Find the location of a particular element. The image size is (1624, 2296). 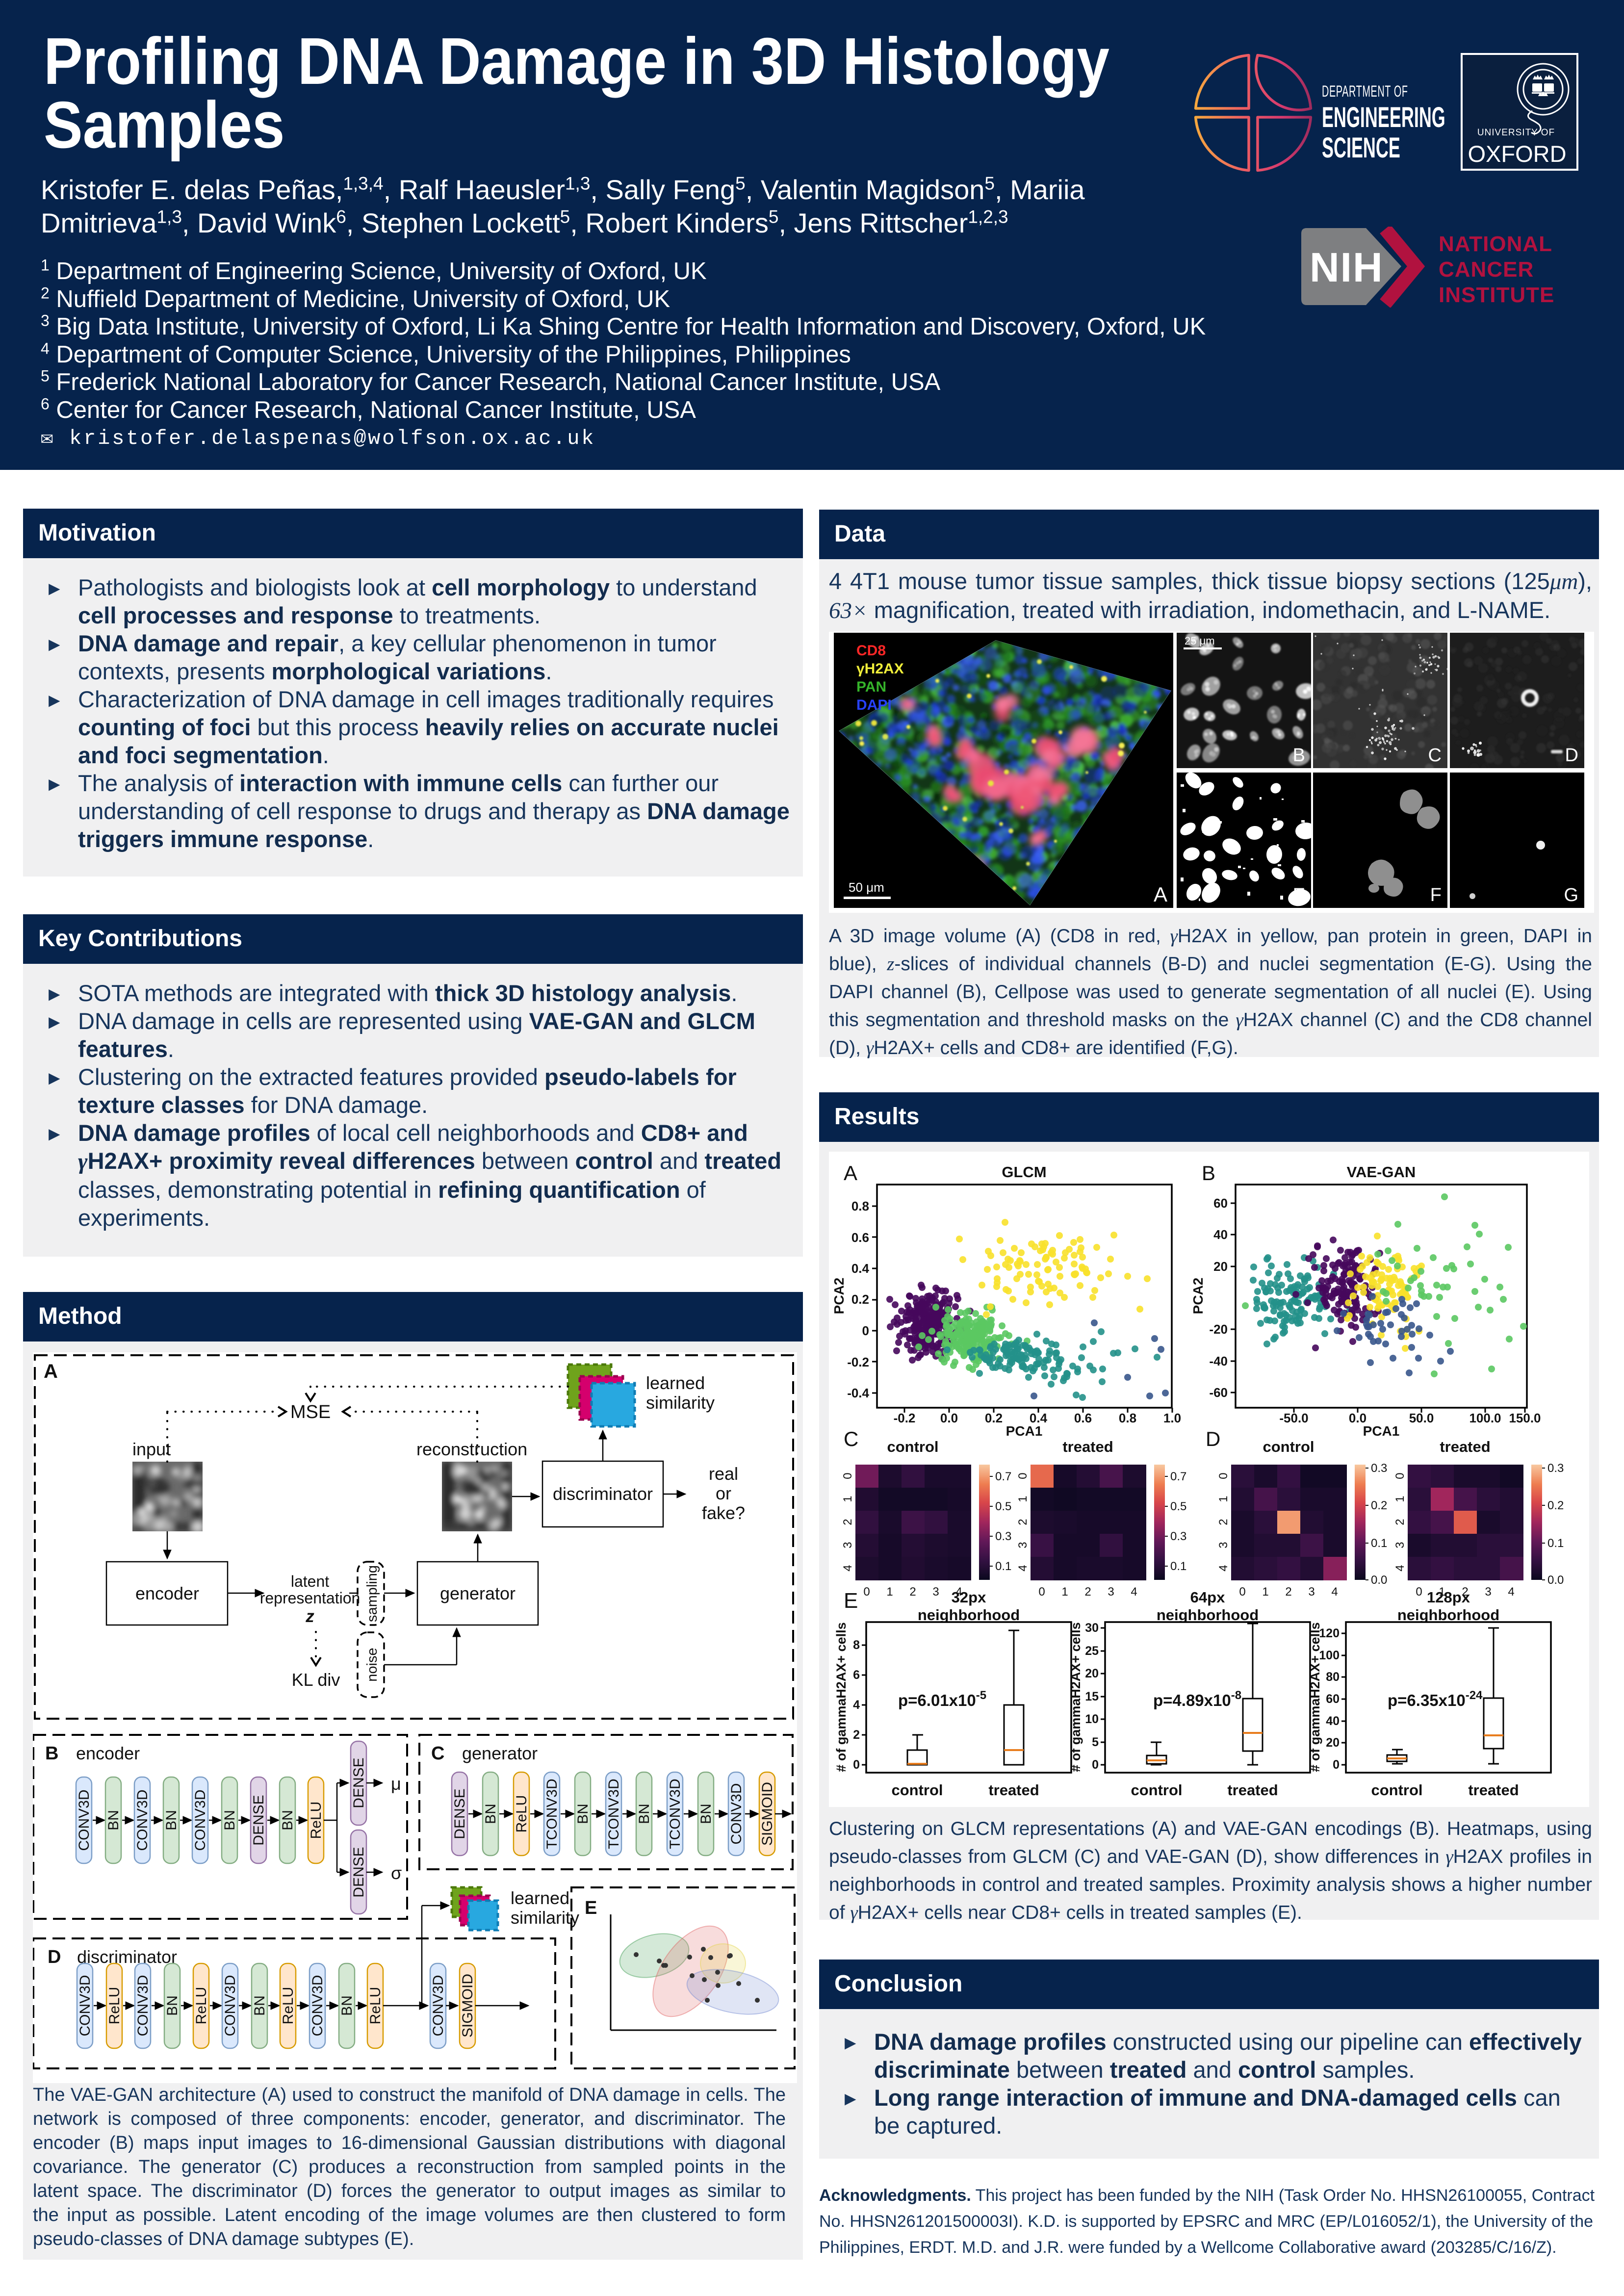

svg-text: KL div is located at coordinates (316, 1680).